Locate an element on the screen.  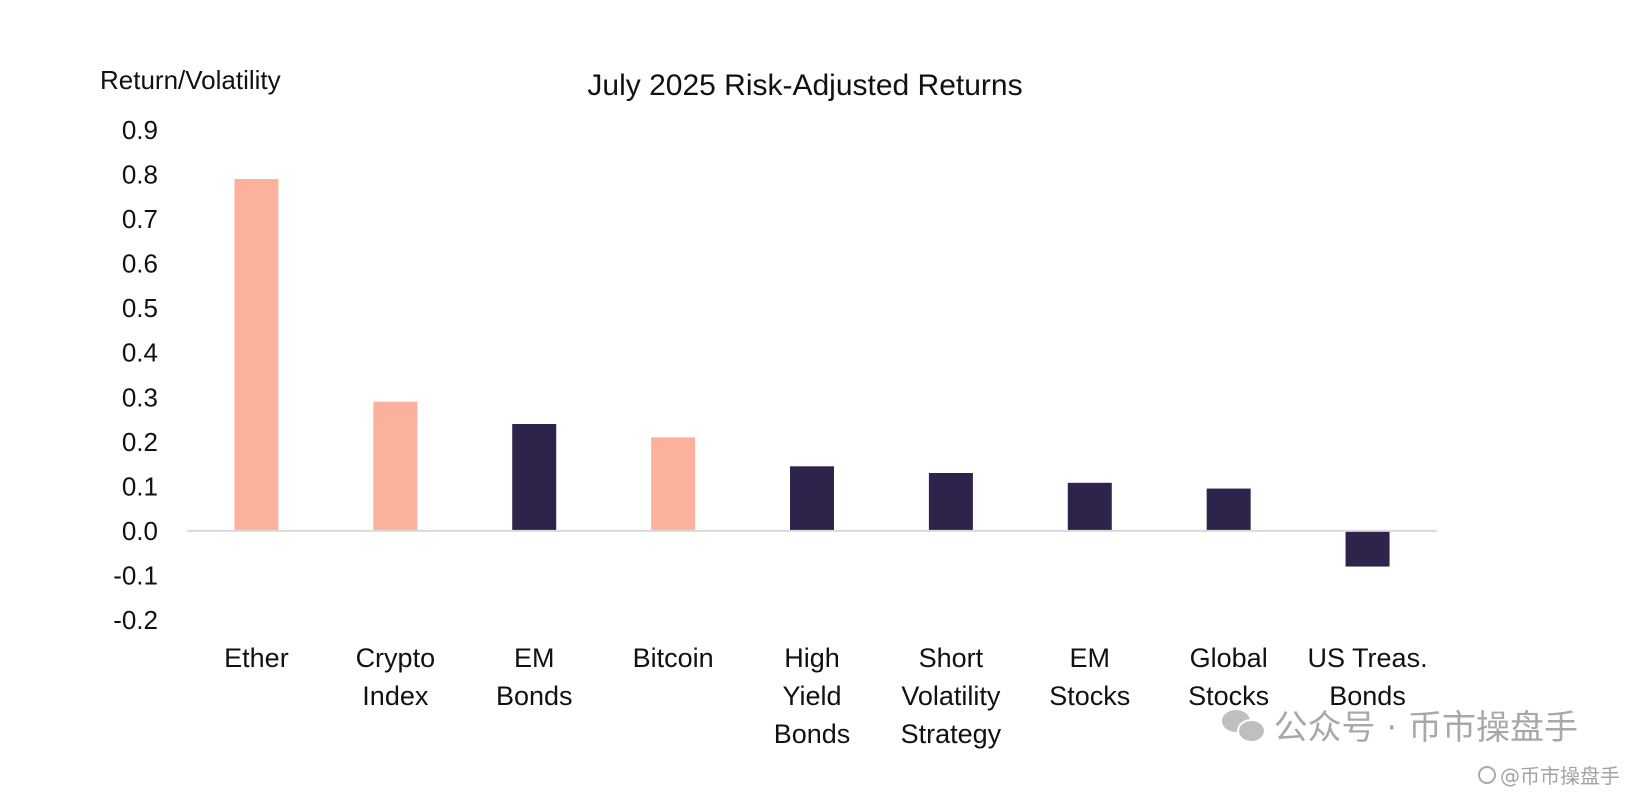
watermark: 公众号 · 币市操盘手 is located at coordinates (1399, 724).